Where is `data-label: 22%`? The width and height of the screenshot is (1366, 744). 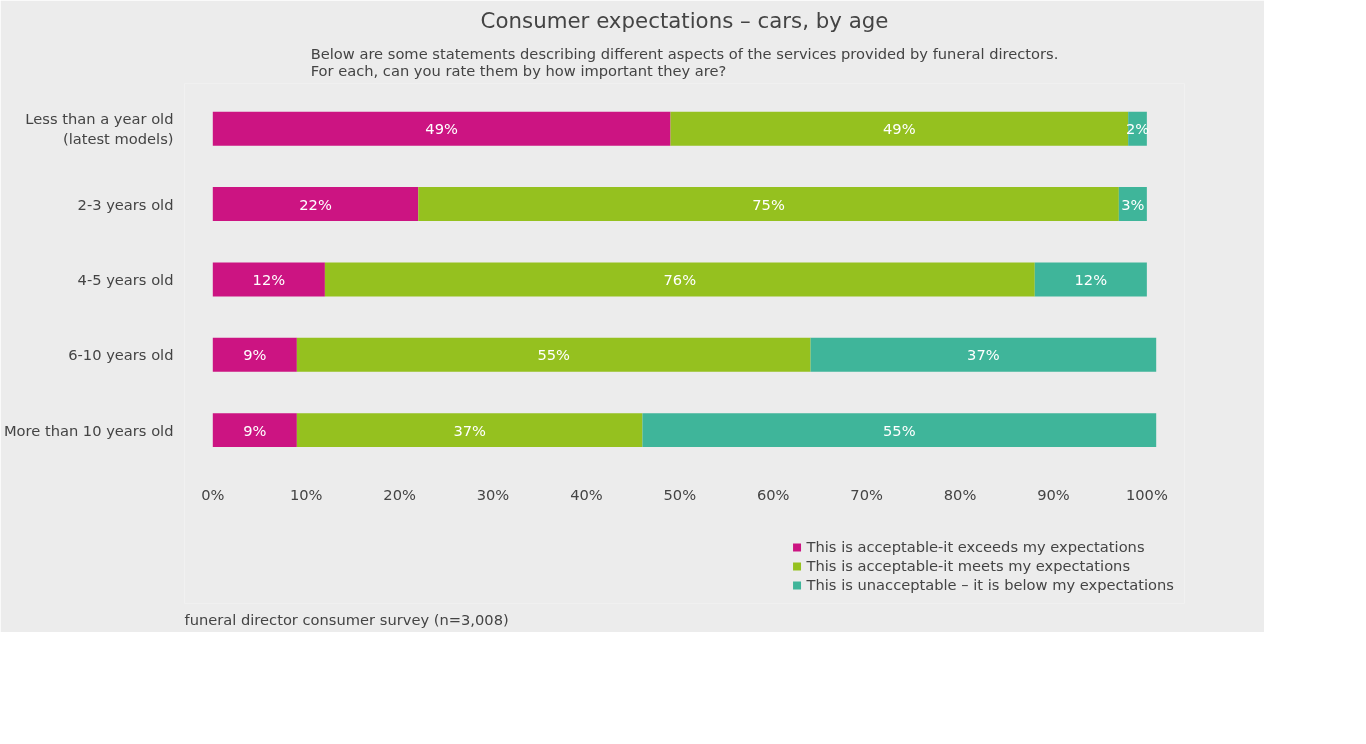 data-label: 22% is located at coordinates (315, 204).